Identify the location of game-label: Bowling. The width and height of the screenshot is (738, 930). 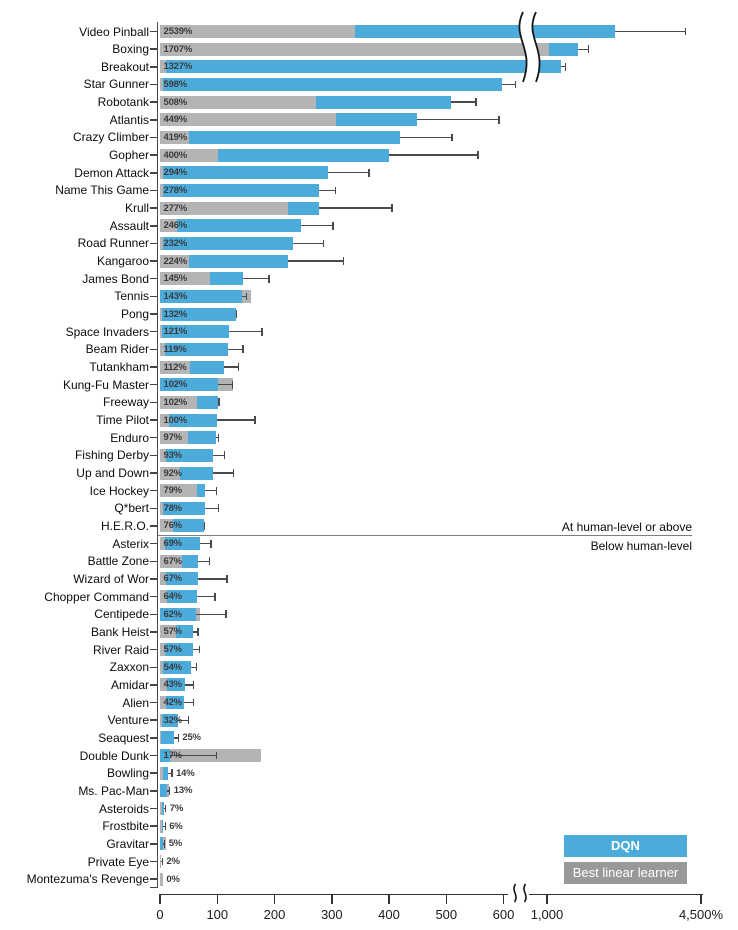
(127, 773).